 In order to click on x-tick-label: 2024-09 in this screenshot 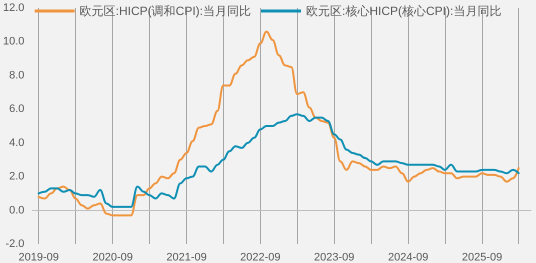, I will do `click(408, 257)`.